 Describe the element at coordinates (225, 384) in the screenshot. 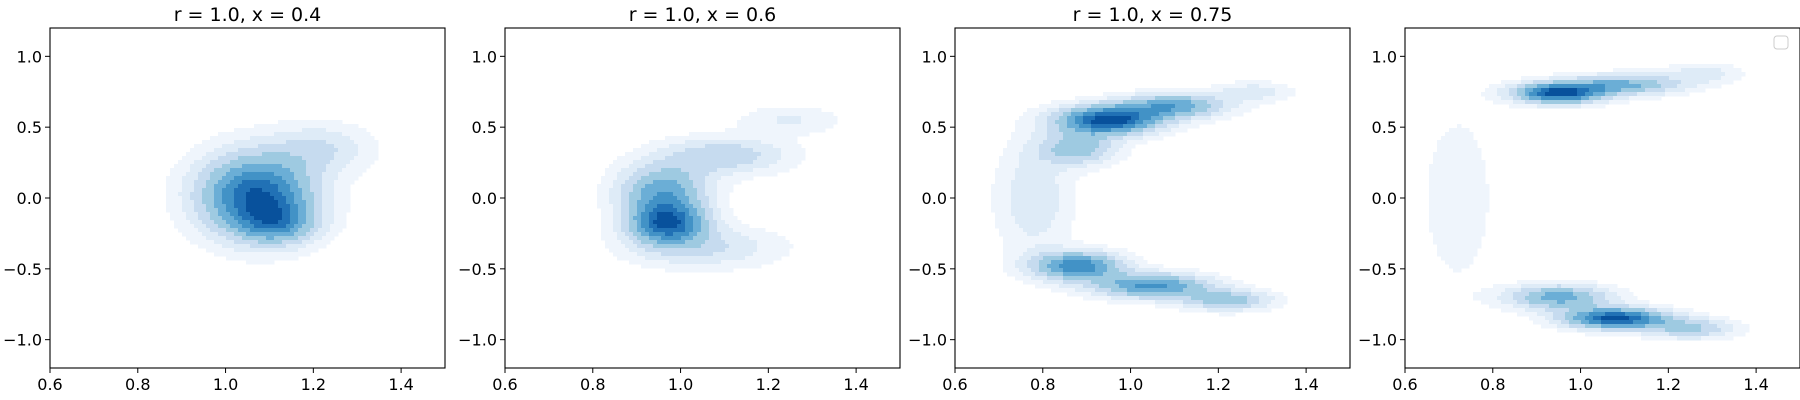

I see `x-tick-label: 1.0` at that location.